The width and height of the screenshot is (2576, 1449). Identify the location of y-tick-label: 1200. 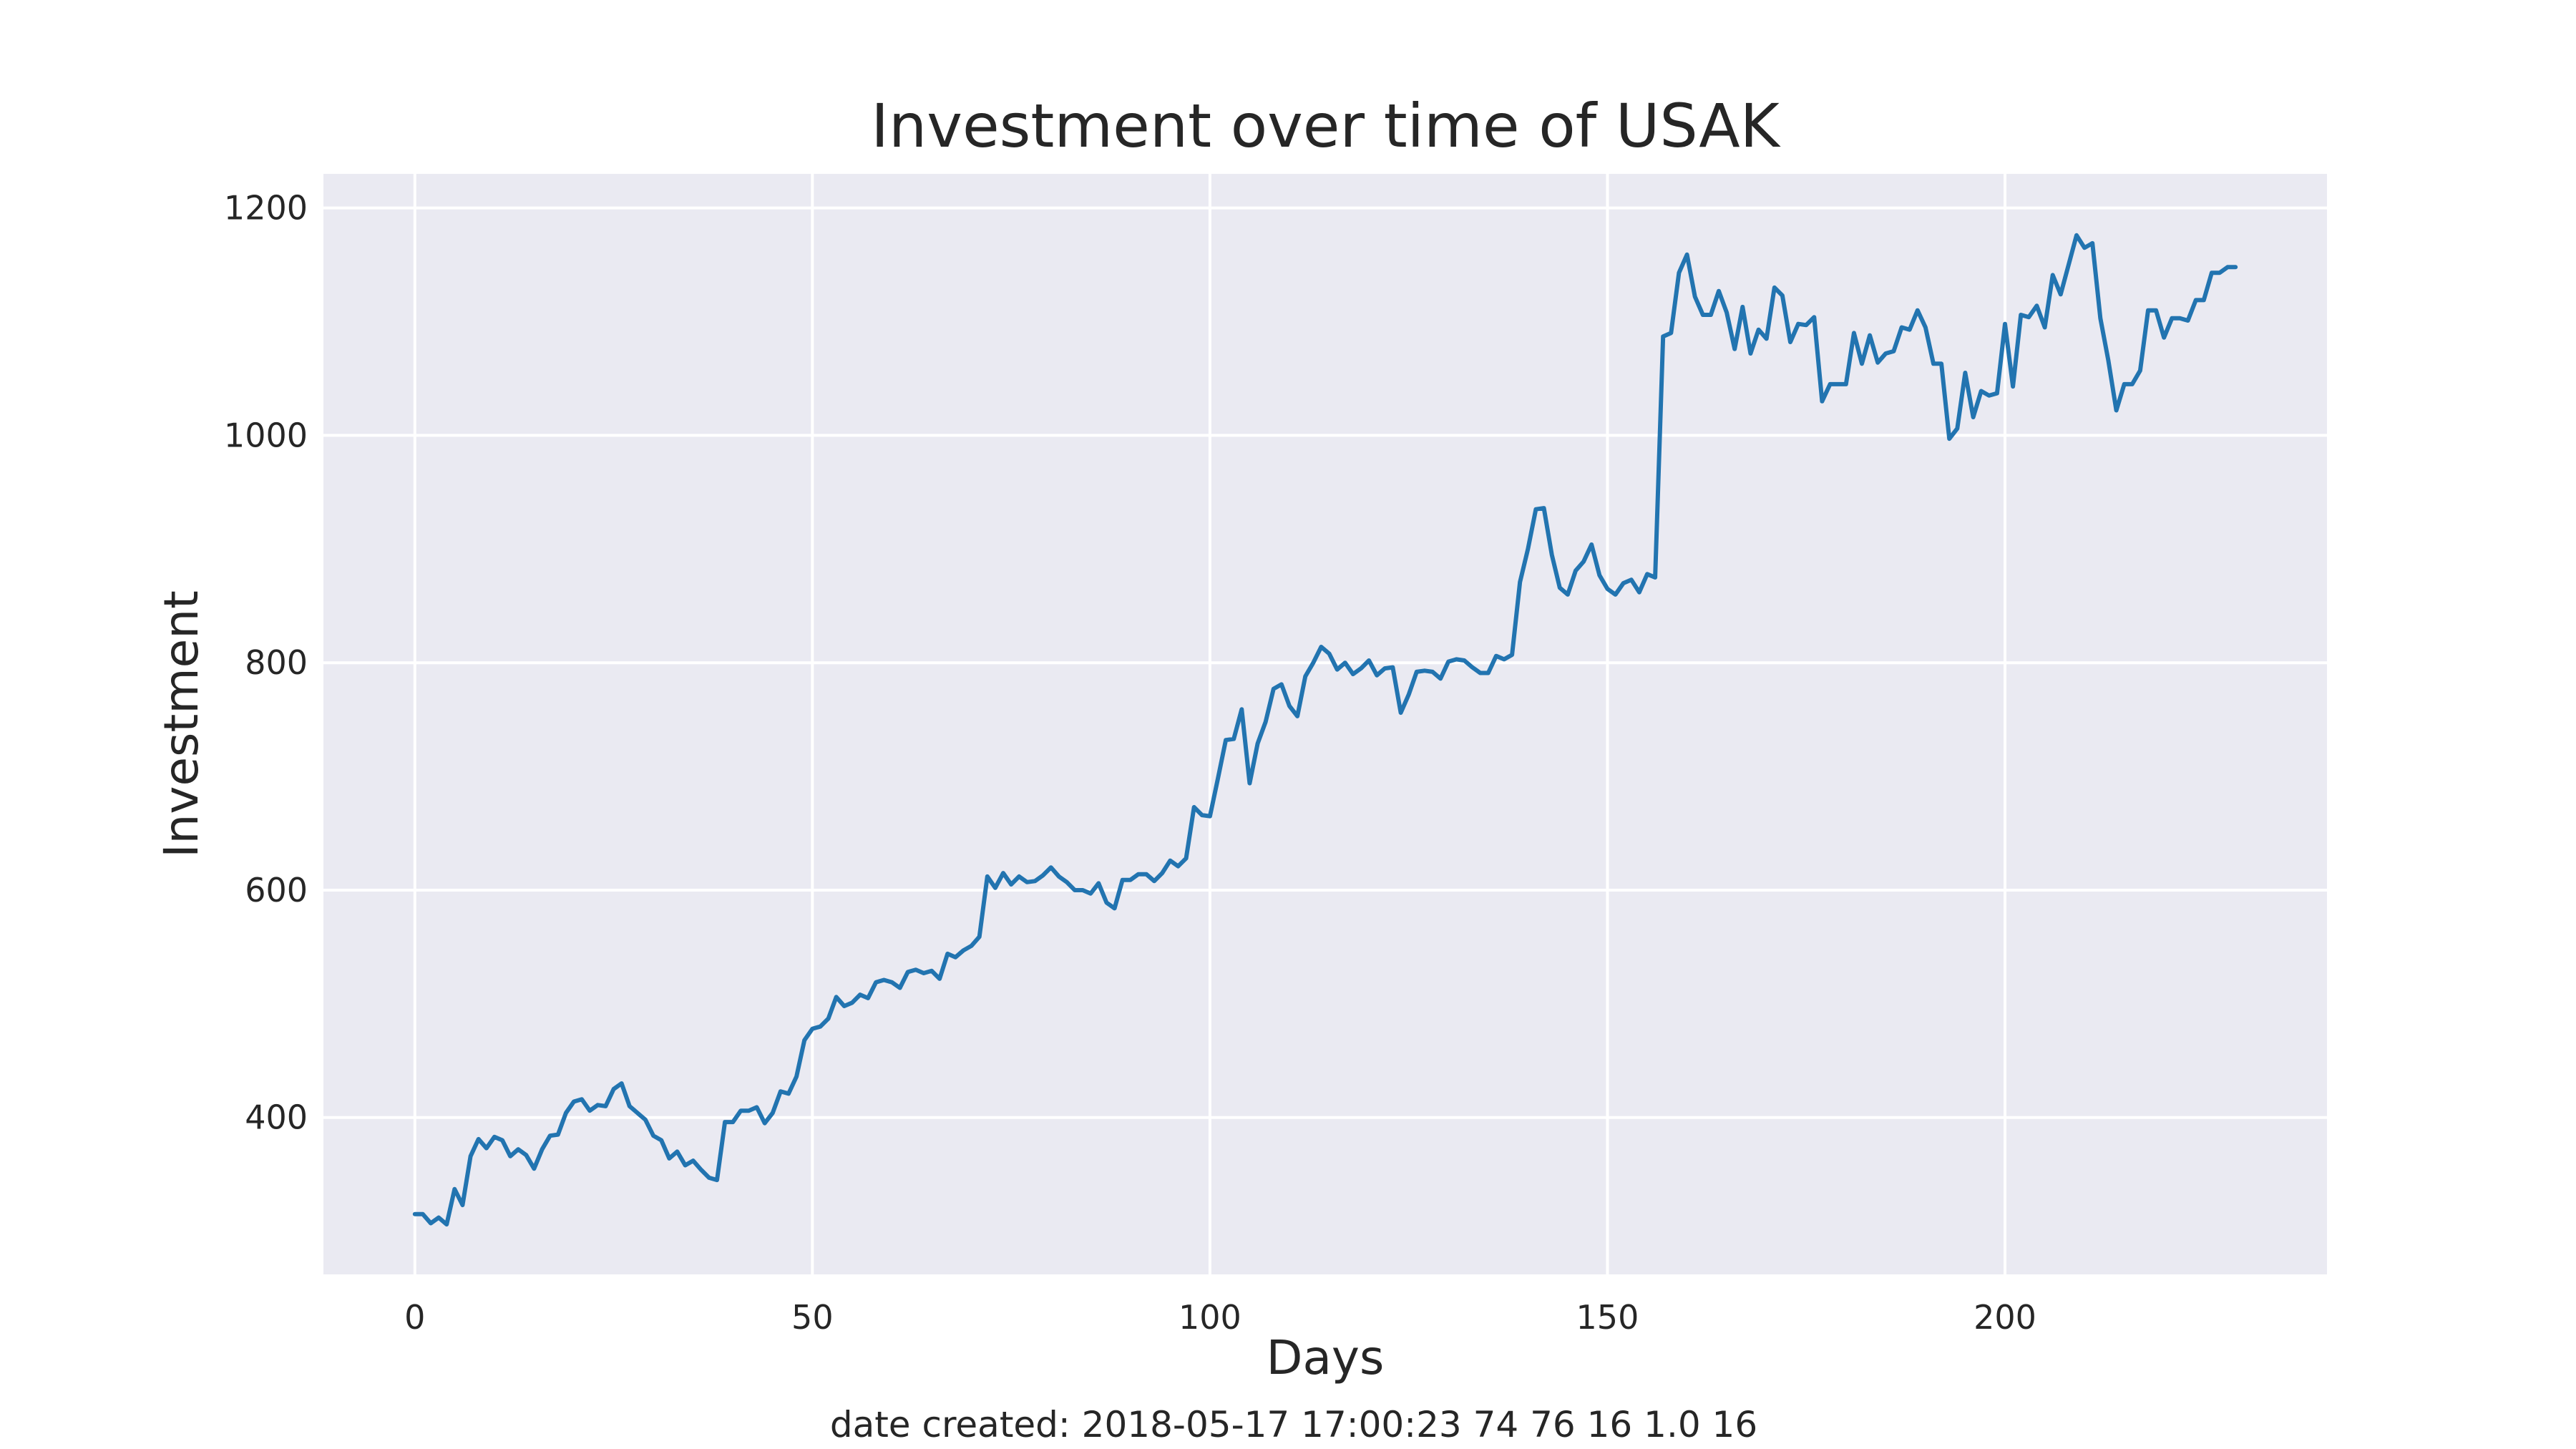
(266, 208).